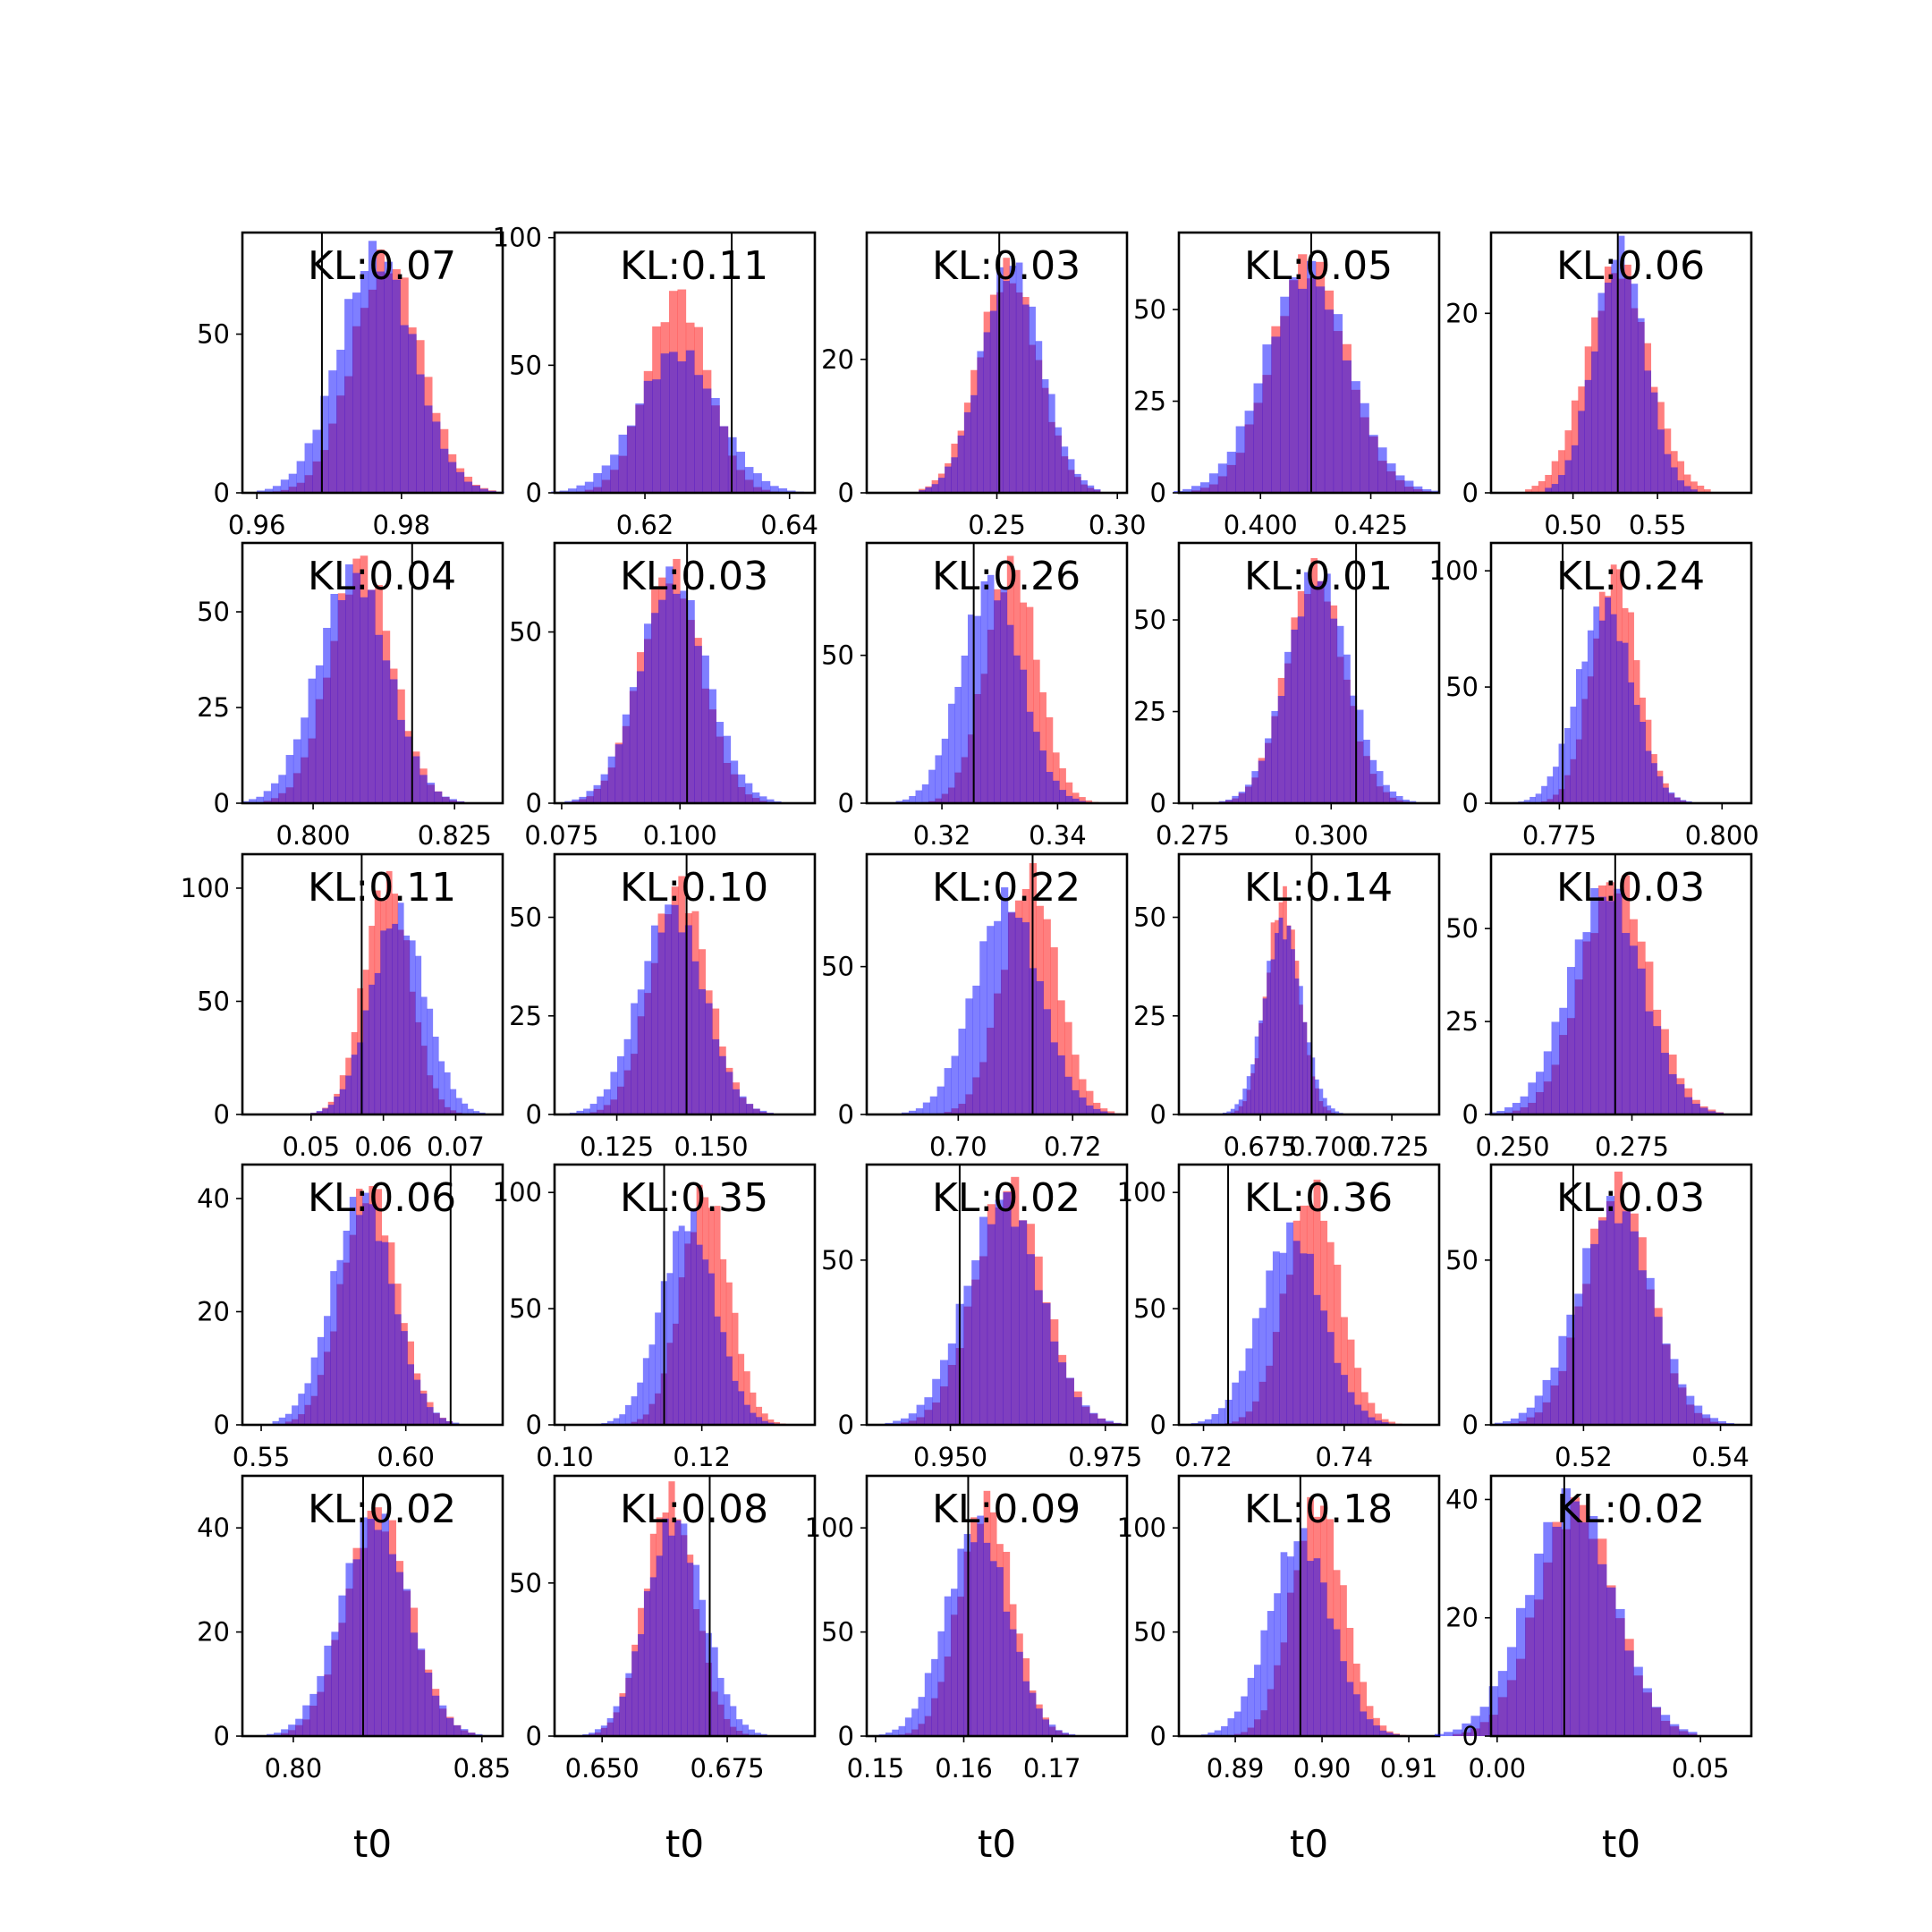 This screenshot has width=1932, height=1932. What do you see at coordinates (294, 1768) in the screenshot?
I see `x-tick-label: 0.80` at bounding box center [294, 1768].